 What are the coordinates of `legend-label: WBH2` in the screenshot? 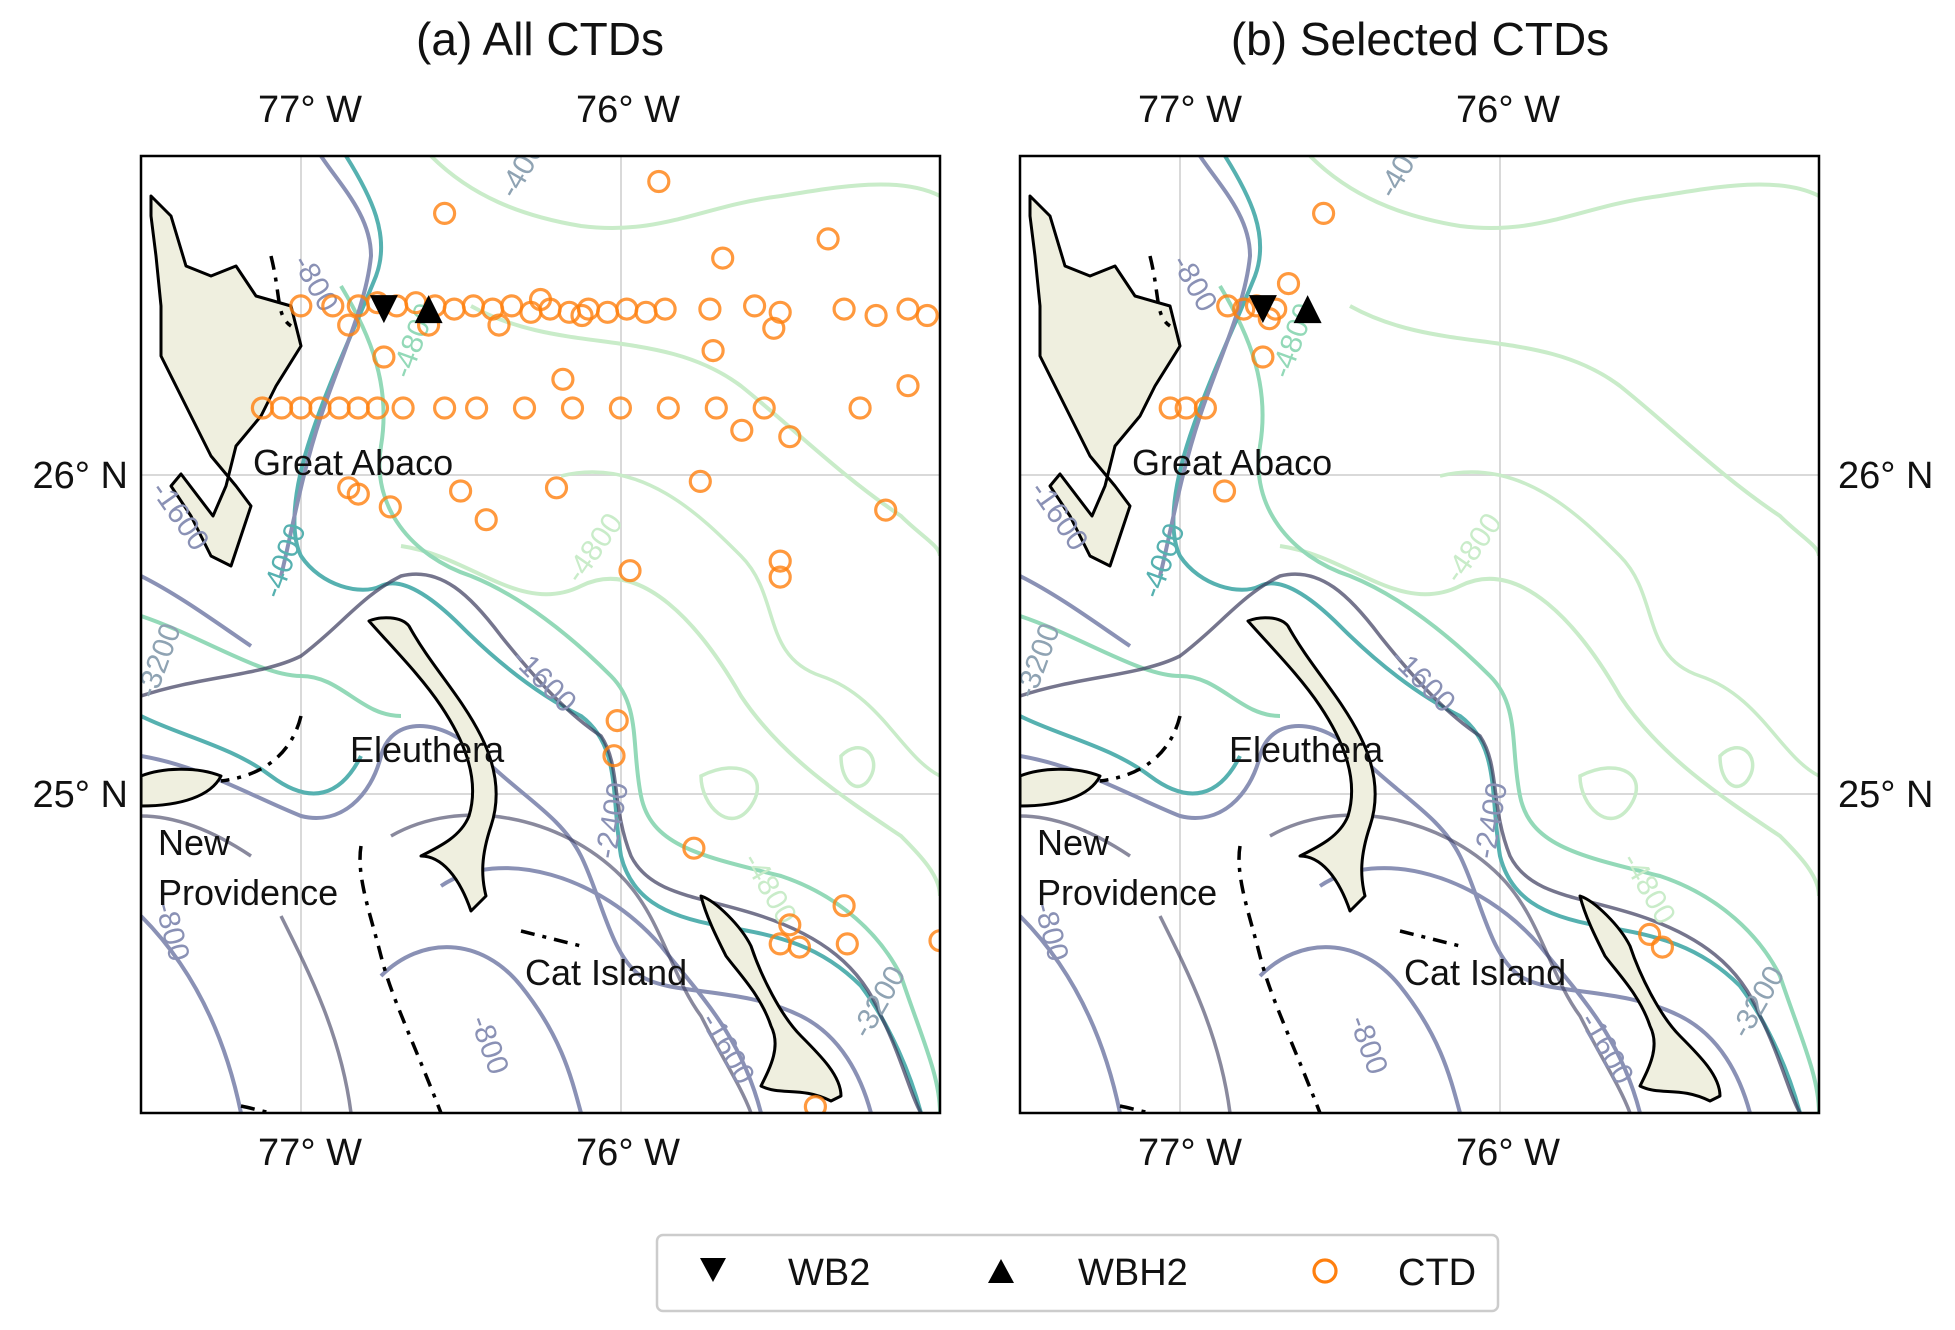 It's located at (1133, 1273).